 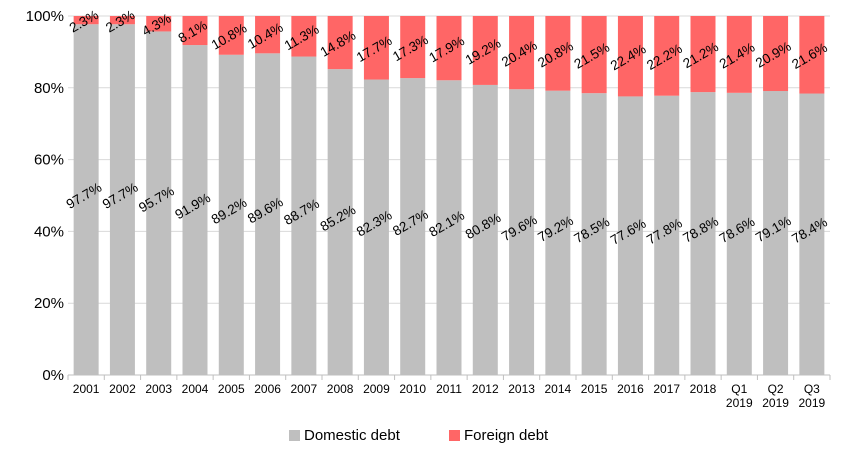 What do you see at coordinates (45, 16) in the screenshot?
I see `y-tick-label: 100%` at bounding box center [45, 16].